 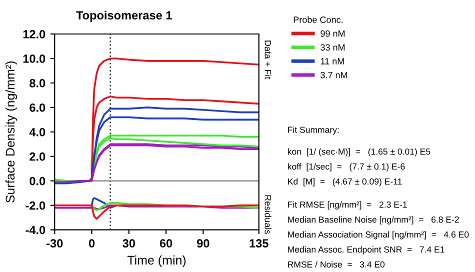 I want to click on legend-label: 99 nM, so click(x=332, y=33).